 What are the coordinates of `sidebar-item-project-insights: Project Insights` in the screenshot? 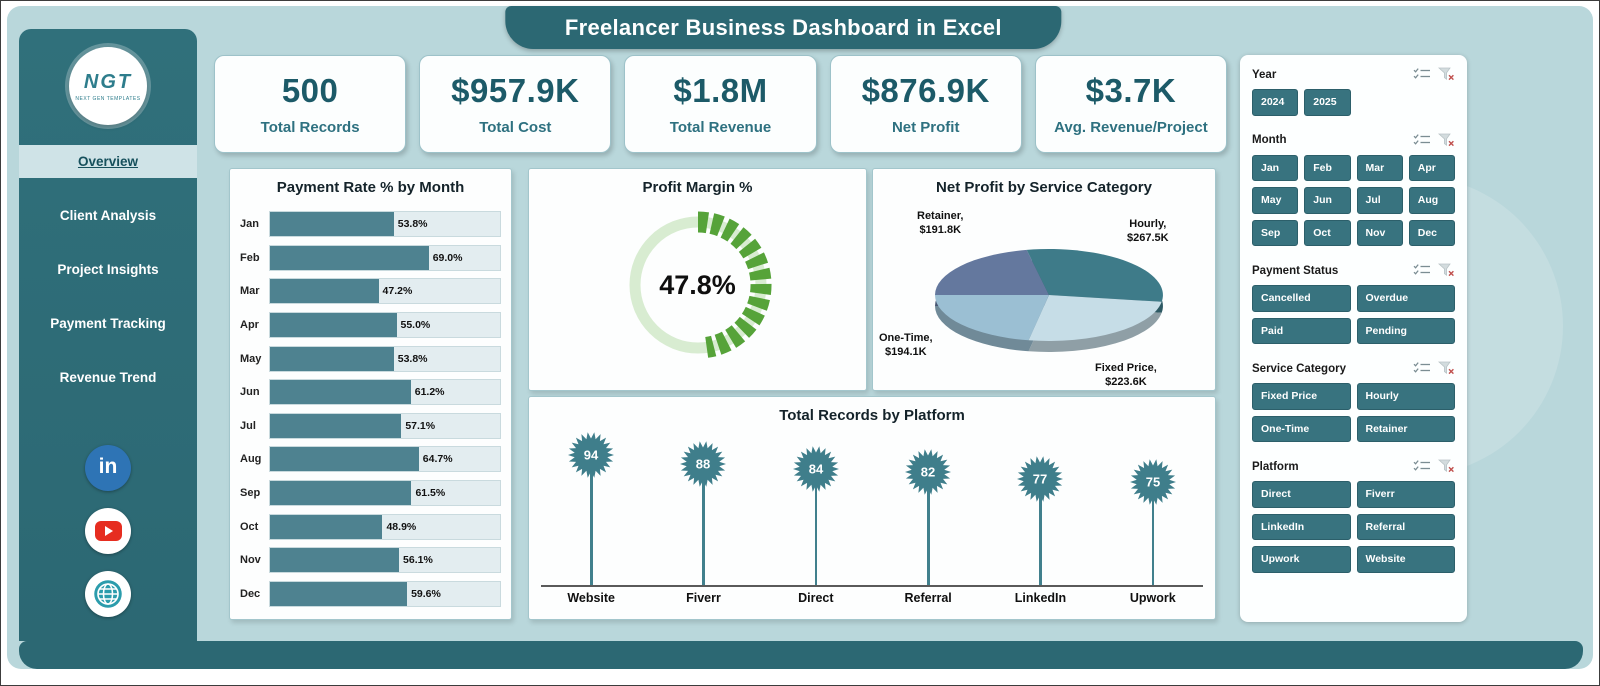 It's located at (108, 269).